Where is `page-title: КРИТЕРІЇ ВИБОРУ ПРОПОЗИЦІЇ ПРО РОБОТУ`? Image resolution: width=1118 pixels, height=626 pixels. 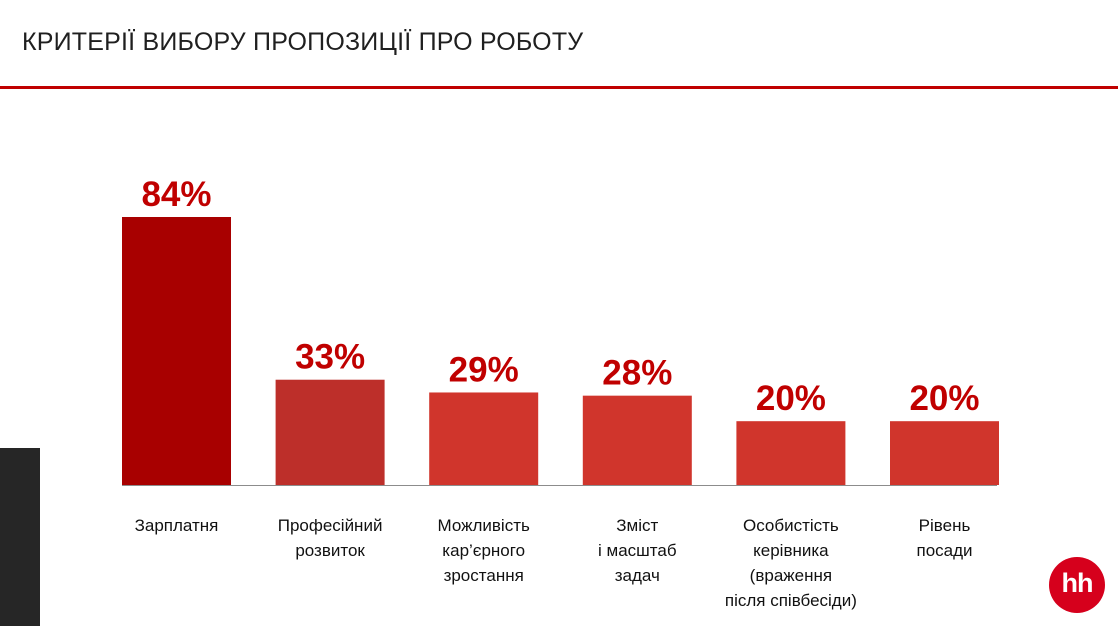 page-title: КРИТЕРІЇ ВИБОРУ ПРОПОЗИЦІЇ ПРО РОБОТУ is located at coordinates (303, 42).